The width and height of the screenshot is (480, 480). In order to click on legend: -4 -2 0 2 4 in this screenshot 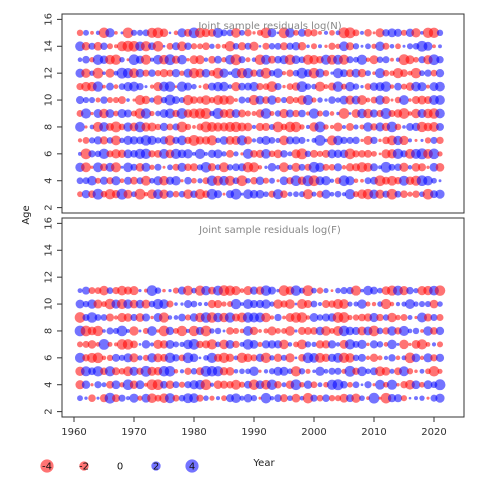, I will do `click(119, 466)`.